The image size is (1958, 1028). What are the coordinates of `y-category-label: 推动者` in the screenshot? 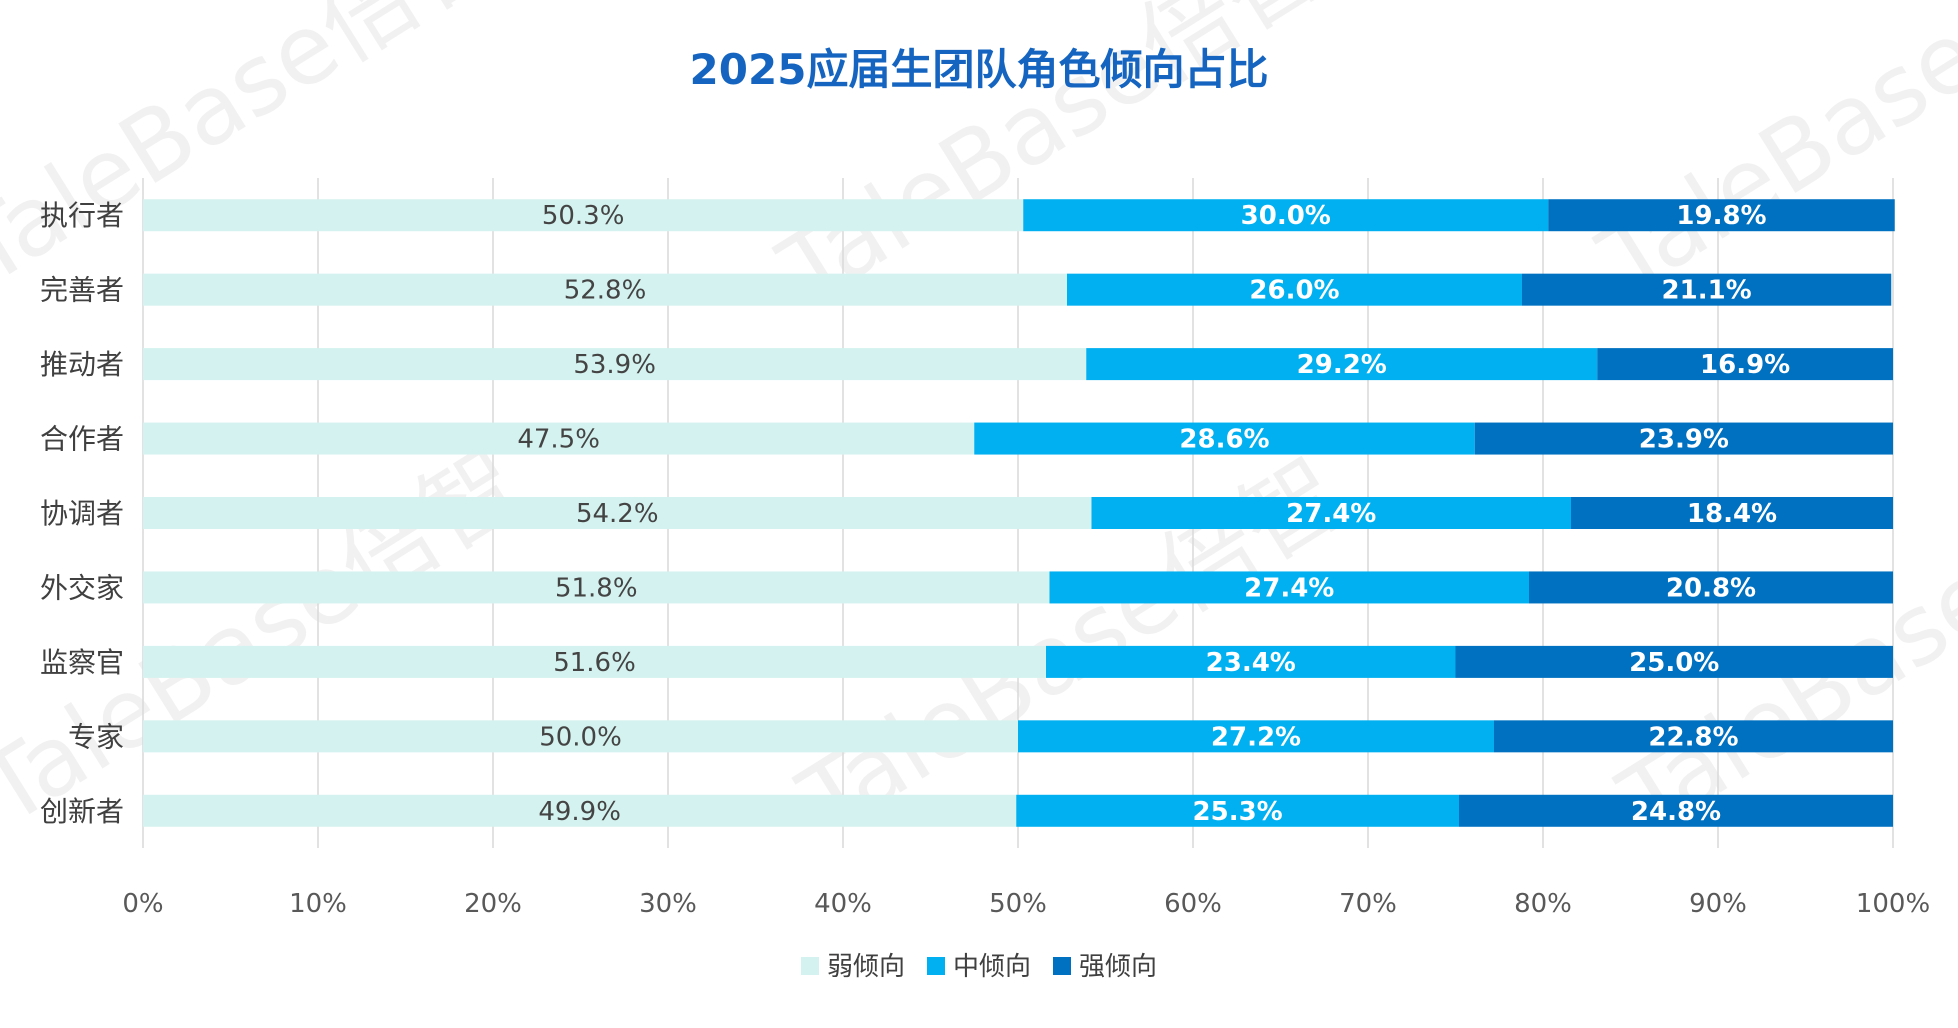 It's located at (82, 364).